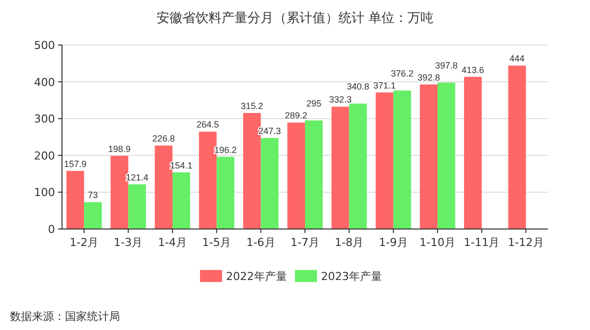 The image size is (590, 330). What do you see at coordinates (217, 242) in the screenshot?
I see `x-tick-label: 1-5月` at bounding box center [217, 242].